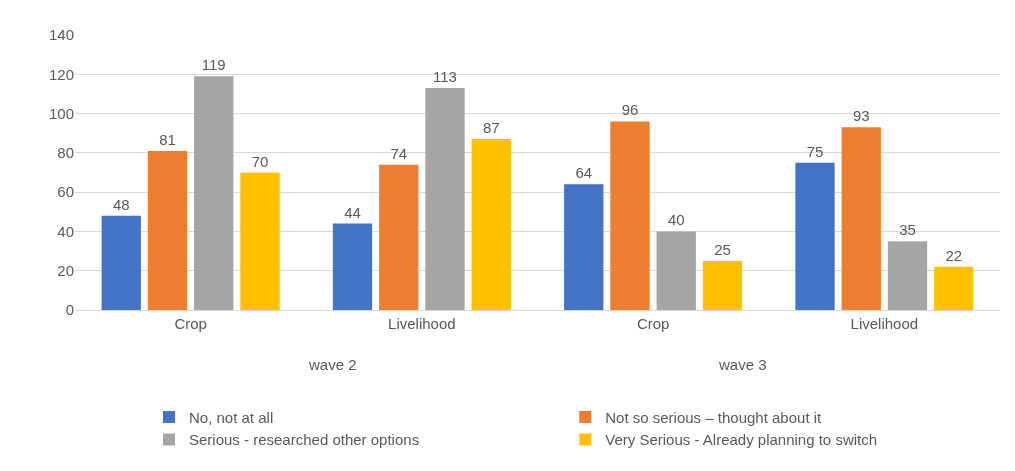 This screenshot has width=1015, height=471. I want to click on data-label: 35, so click(907, 230).